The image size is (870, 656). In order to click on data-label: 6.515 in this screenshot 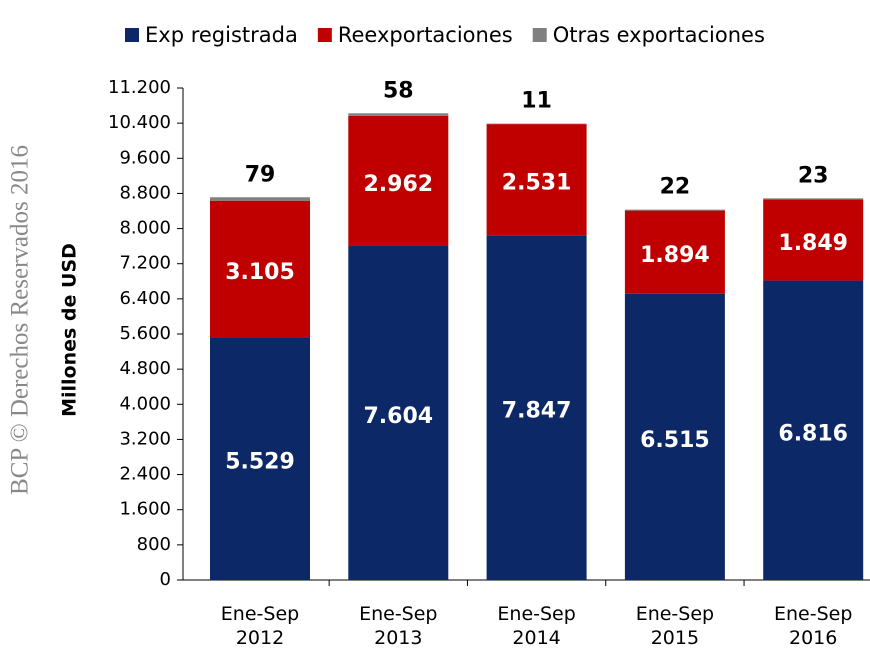, I will do `click(675, 440)`.